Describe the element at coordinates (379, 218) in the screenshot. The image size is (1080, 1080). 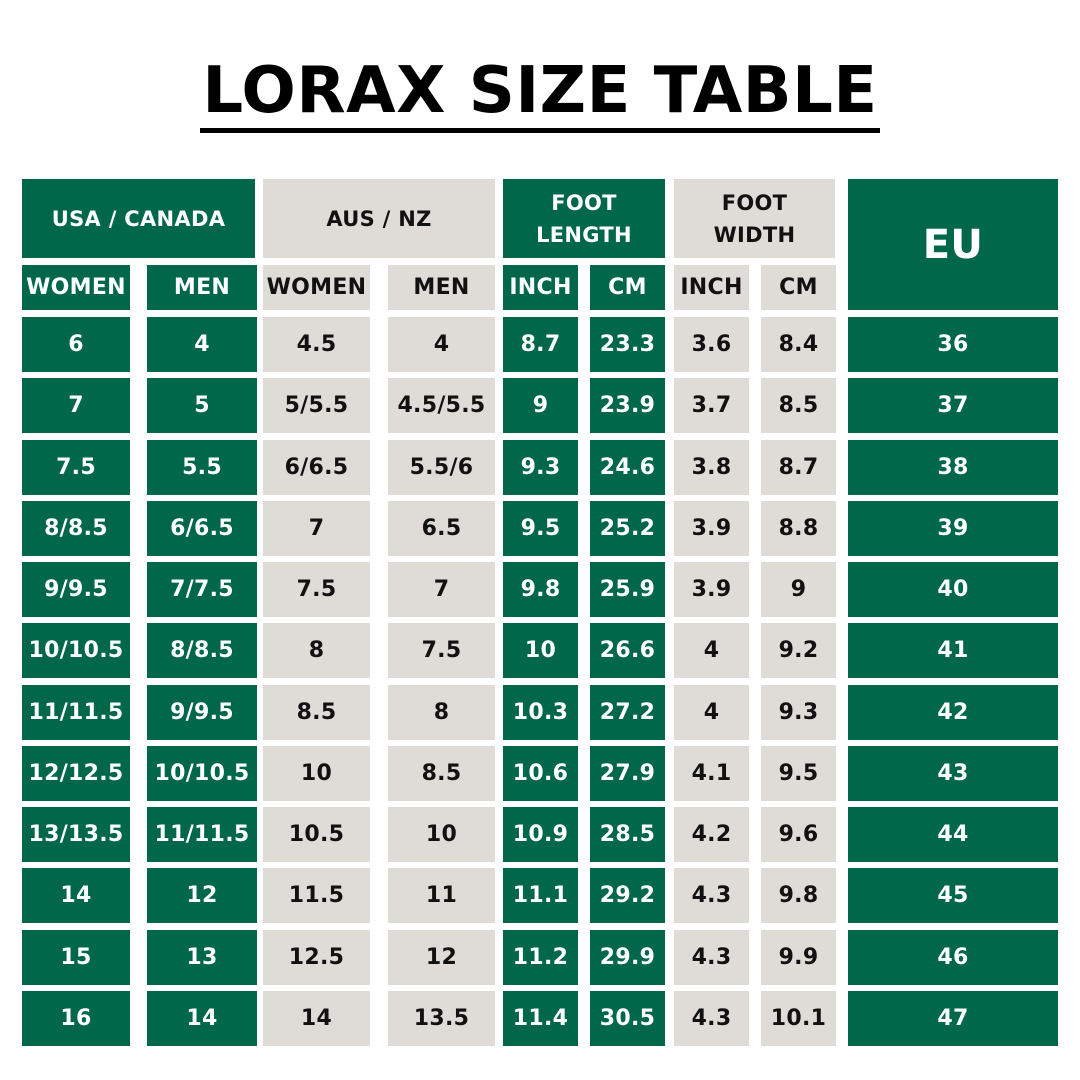
I see `header-aus-nz: AUS / NZ` at that location.